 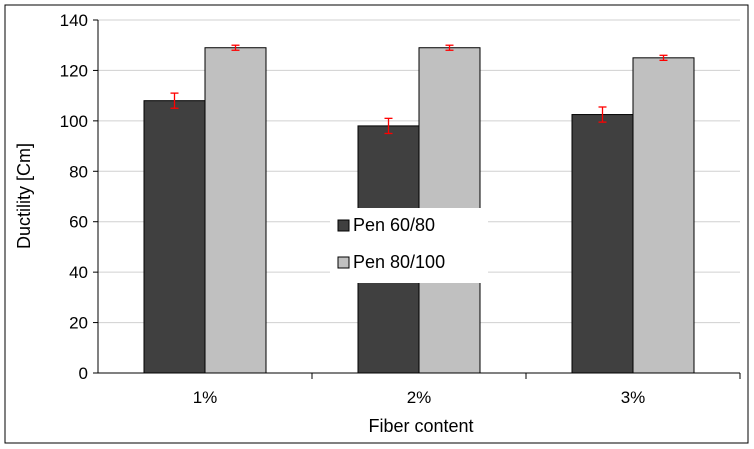 I want to click on legend: Pen 60/80 Pen 80/100, so click(x=409, y=245).